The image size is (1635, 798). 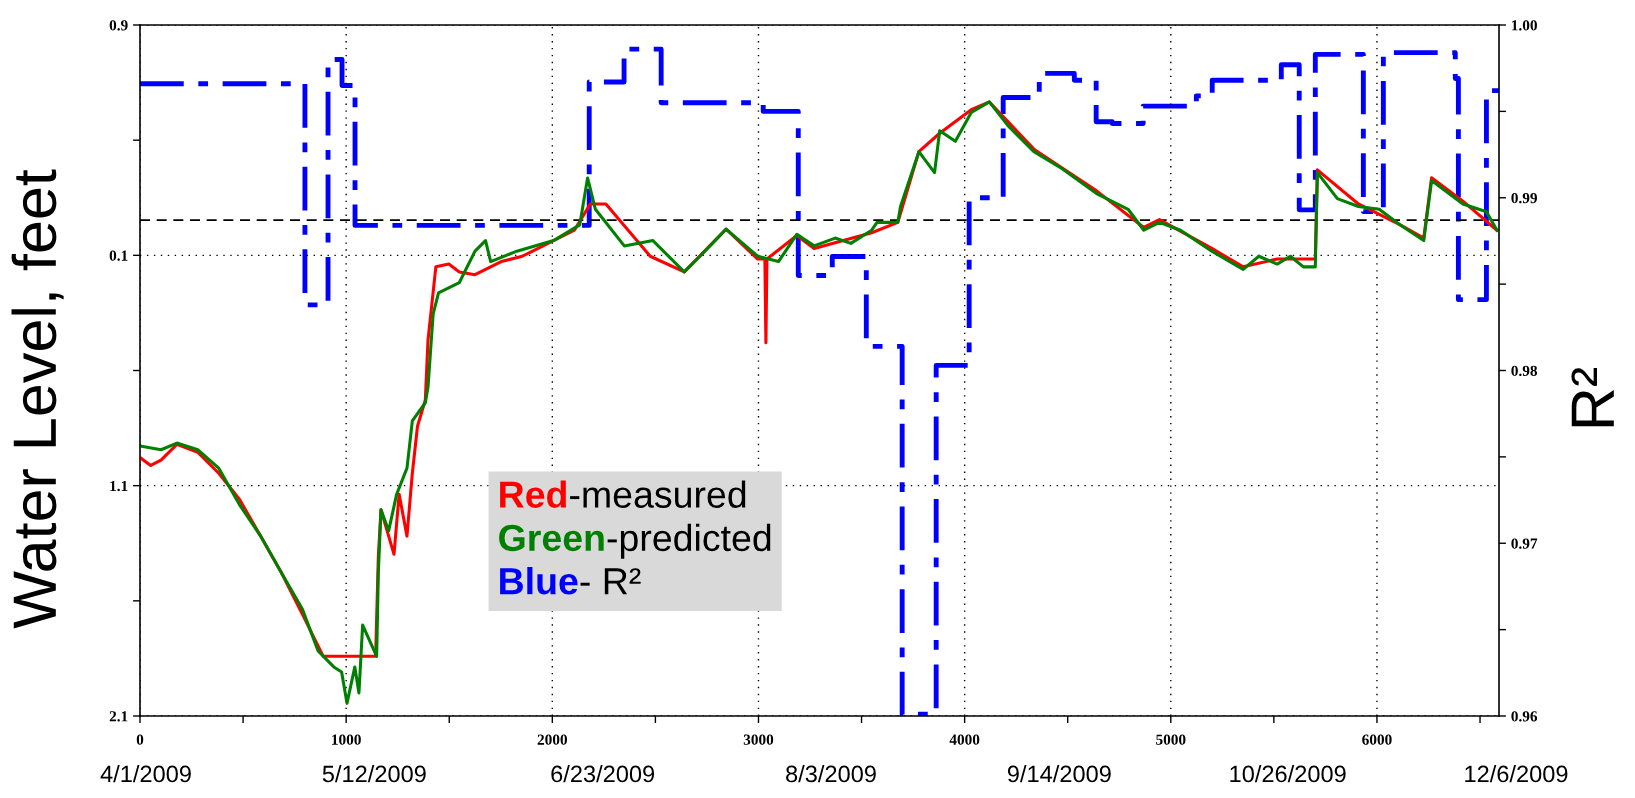 I want to click on y-tick-label: 2.1, so click(x=118, y=716).